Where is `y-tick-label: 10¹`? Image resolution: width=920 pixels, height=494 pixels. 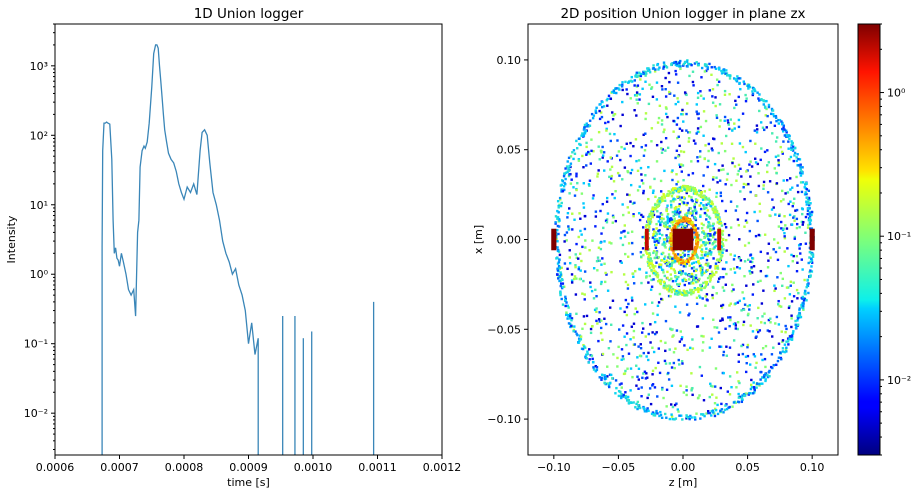
y-tick-label: 10¹ is located at coordinates (39, 205).